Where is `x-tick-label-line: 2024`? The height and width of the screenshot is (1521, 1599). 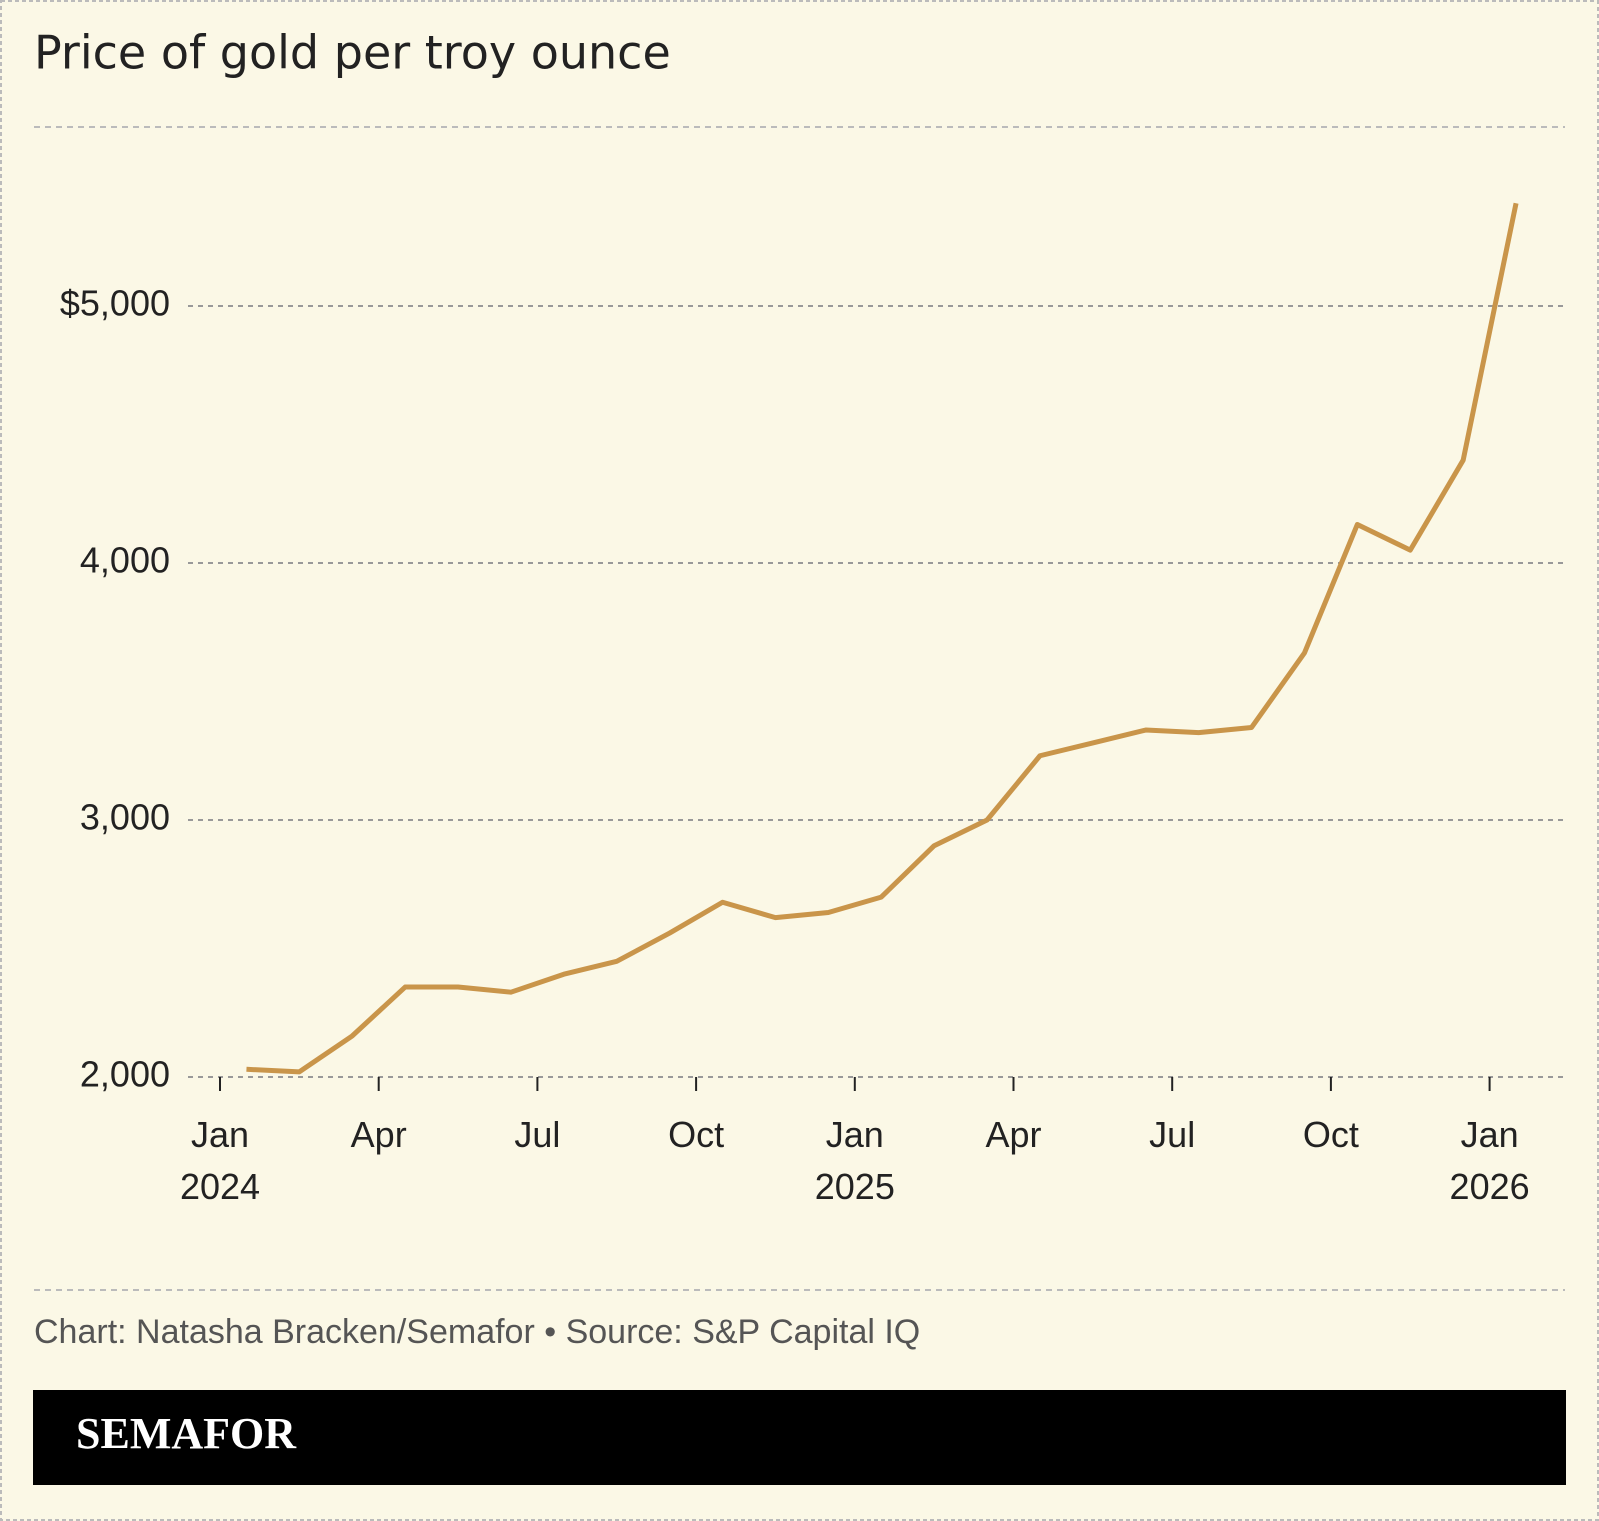 x-tick-label-line: 2024 is located at coordinates (220, 1186).